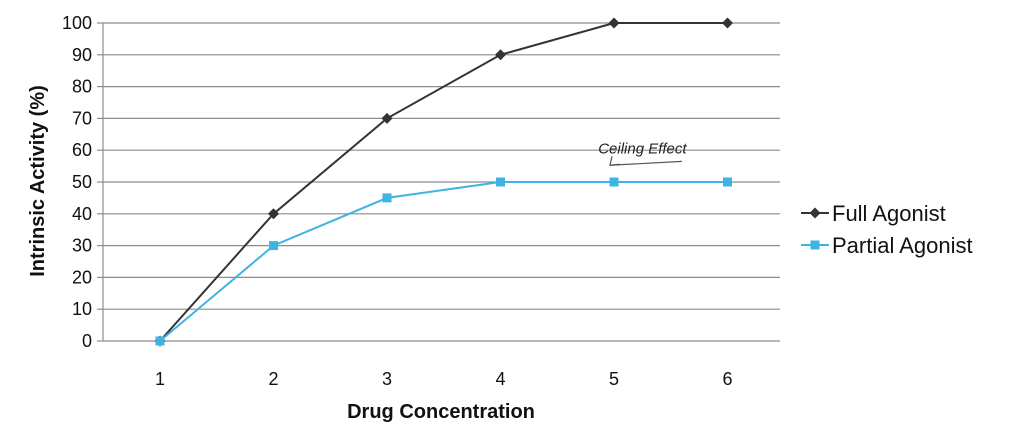 This screenshot has height=425, width=1023. Describe the element at coordinates (38, 181) in the screenshot. I see `y-axis-label: Intrinsic Activity (%)` at that location.